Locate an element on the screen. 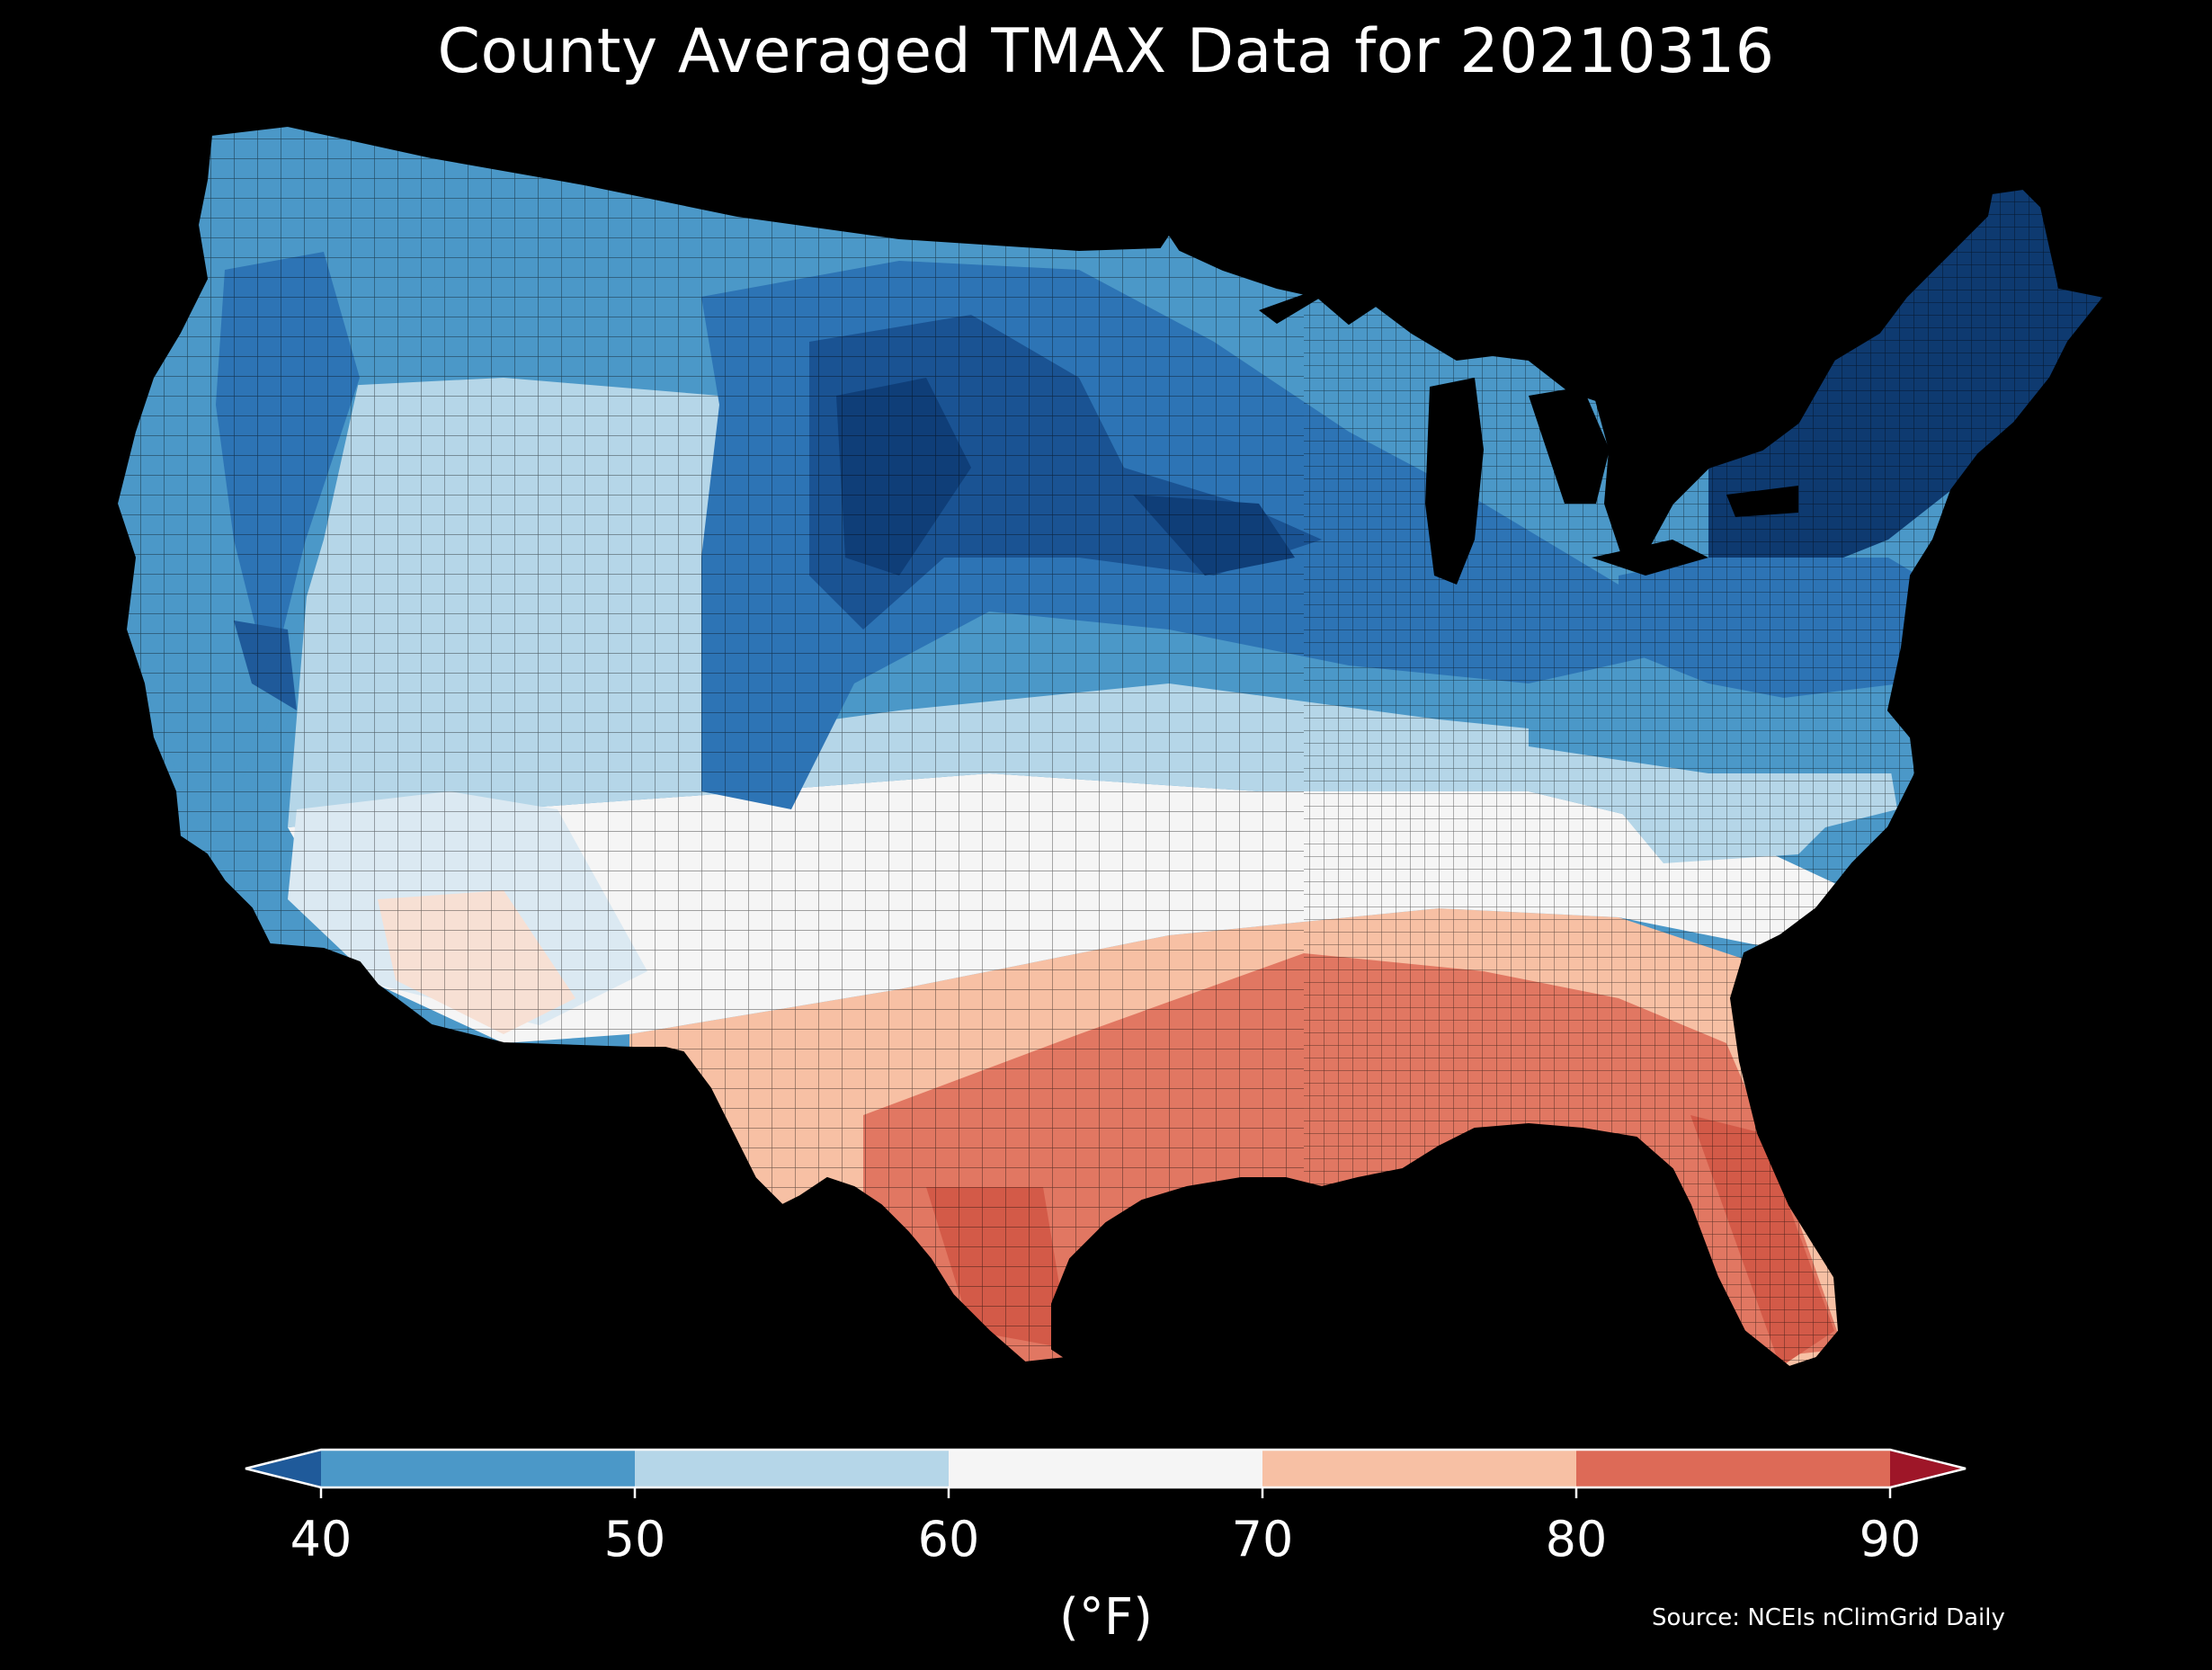 The height and width of the screenshot is (1670, 2212). lake-huron is located at coordinates (1569, 445).